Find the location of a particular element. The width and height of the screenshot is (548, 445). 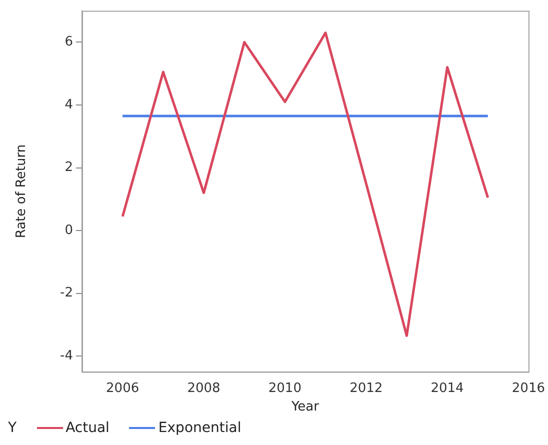

y-tick-label: 6 is located at coordinates (68, 42).